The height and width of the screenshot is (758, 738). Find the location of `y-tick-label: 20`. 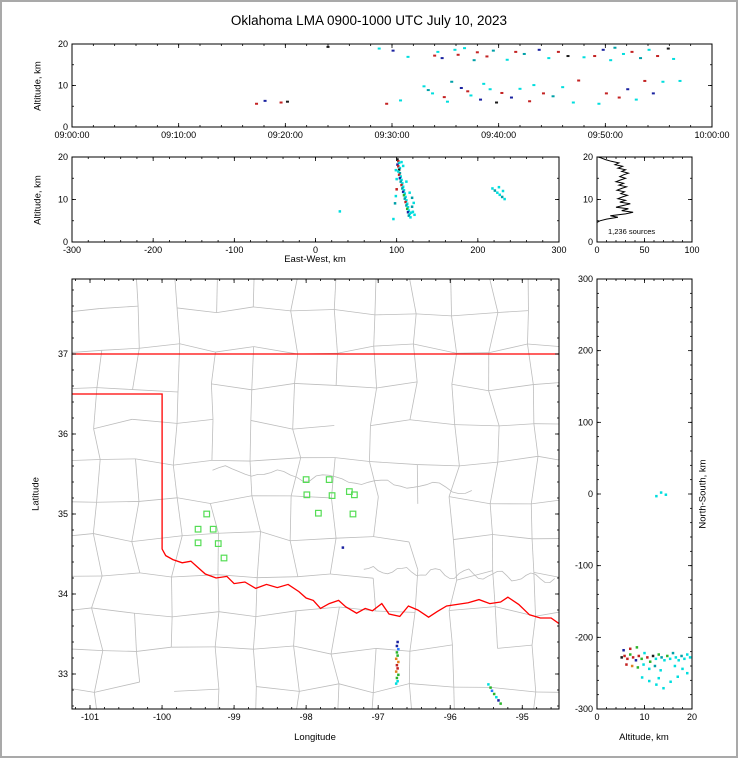

y-tick-label: 20 is located at coordinates (63, 157).